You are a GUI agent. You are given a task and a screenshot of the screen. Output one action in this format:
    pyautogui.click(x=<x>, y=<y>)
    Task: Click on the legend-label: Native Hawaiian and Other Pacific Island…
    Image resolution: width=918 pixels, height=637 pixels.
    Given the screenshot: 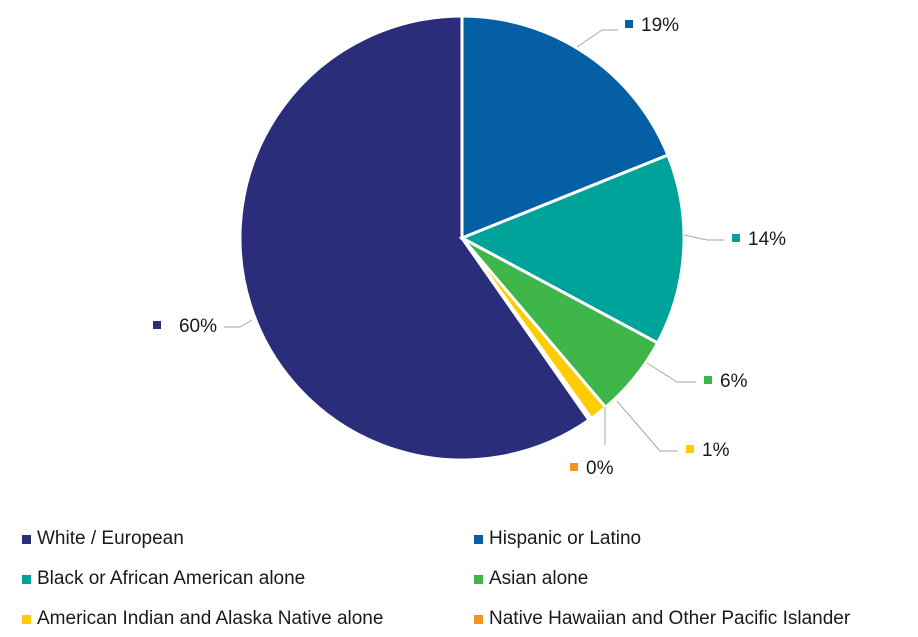 What is the action you would take?
    pyautogui.click(x=670, y=618)
    